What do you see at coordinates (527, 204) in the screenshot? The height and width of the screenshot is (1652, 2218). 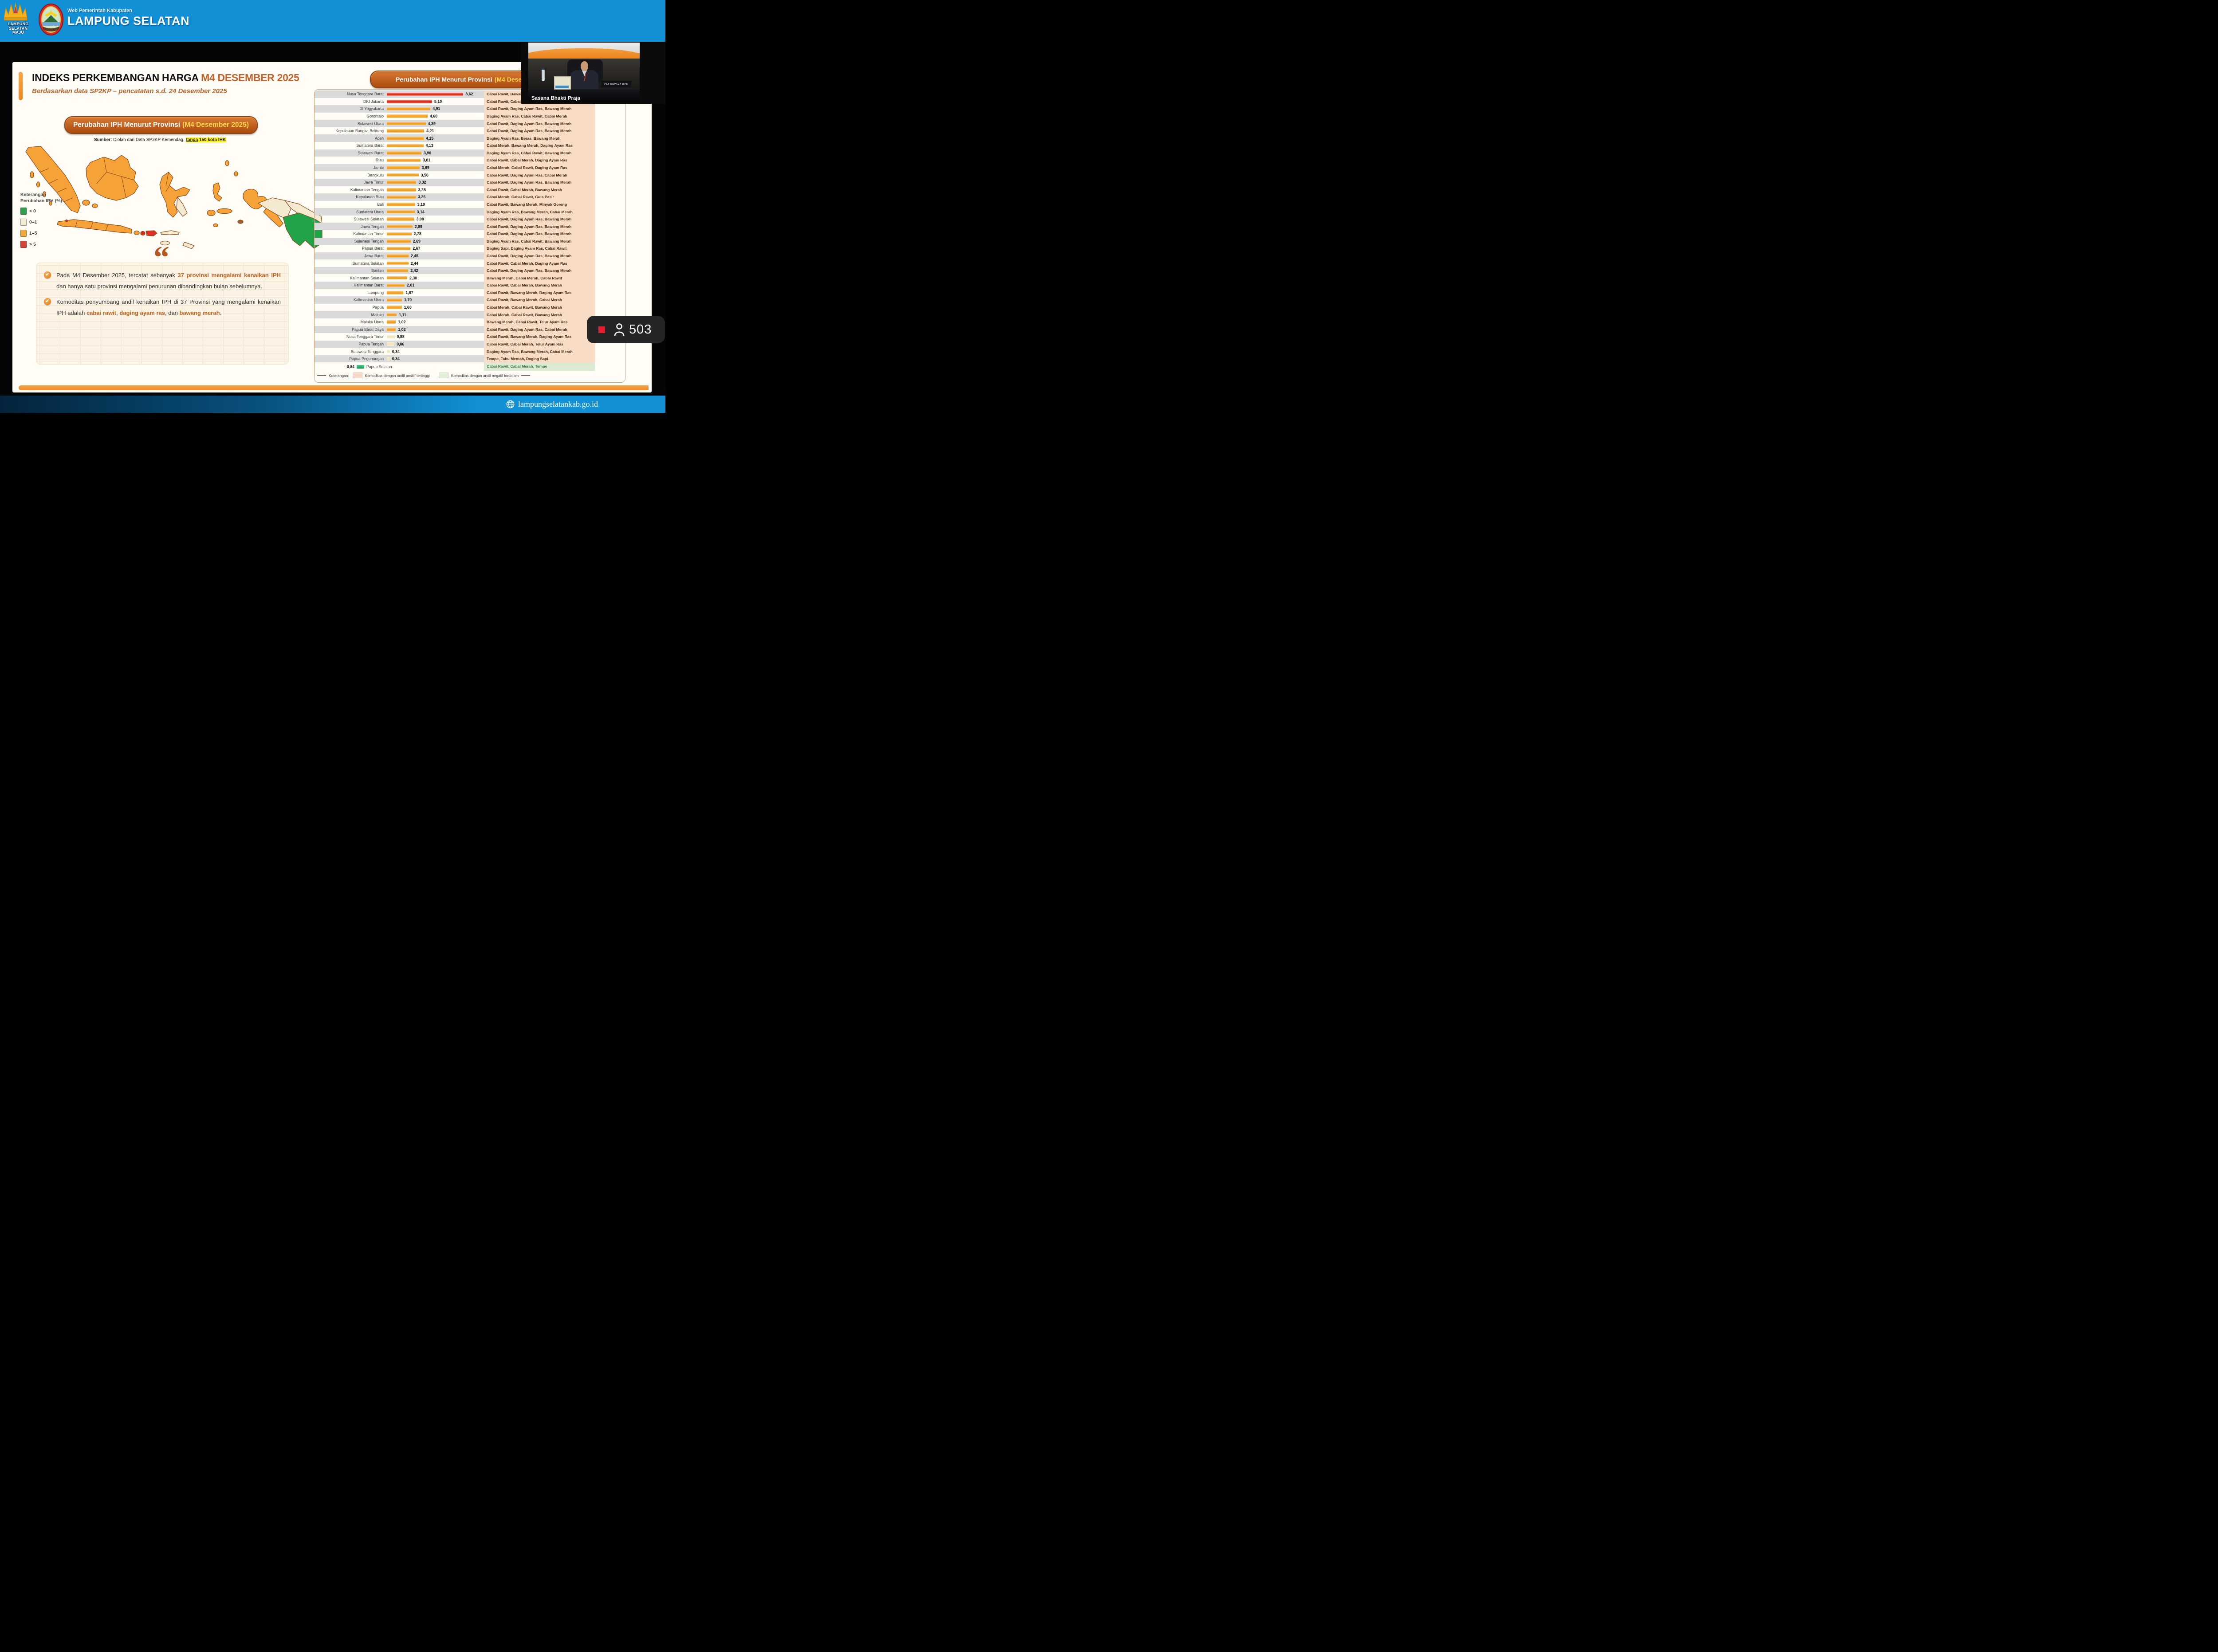 I see `province-commodities: Cabai Rawit, Bawang Merah, Minyak Goreng` at bounding box center [527, 204].